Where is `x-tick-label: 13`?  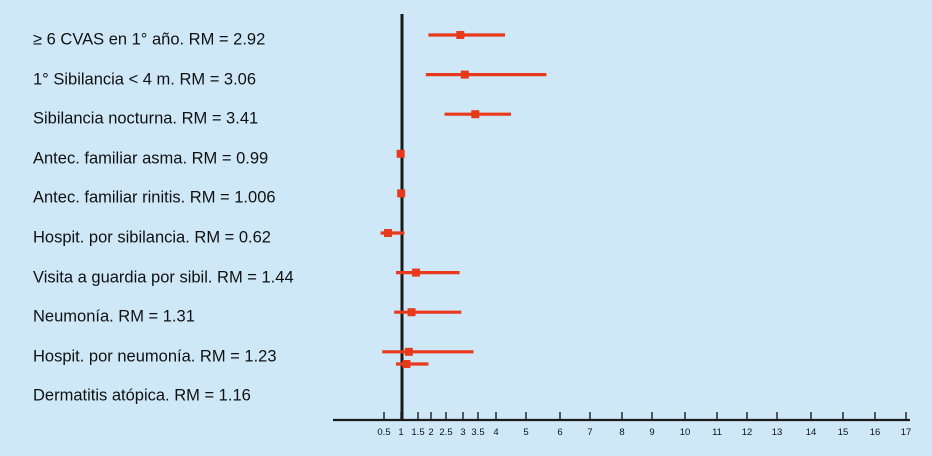
x-tick-label: 13 is located at coordinates (777, 432).